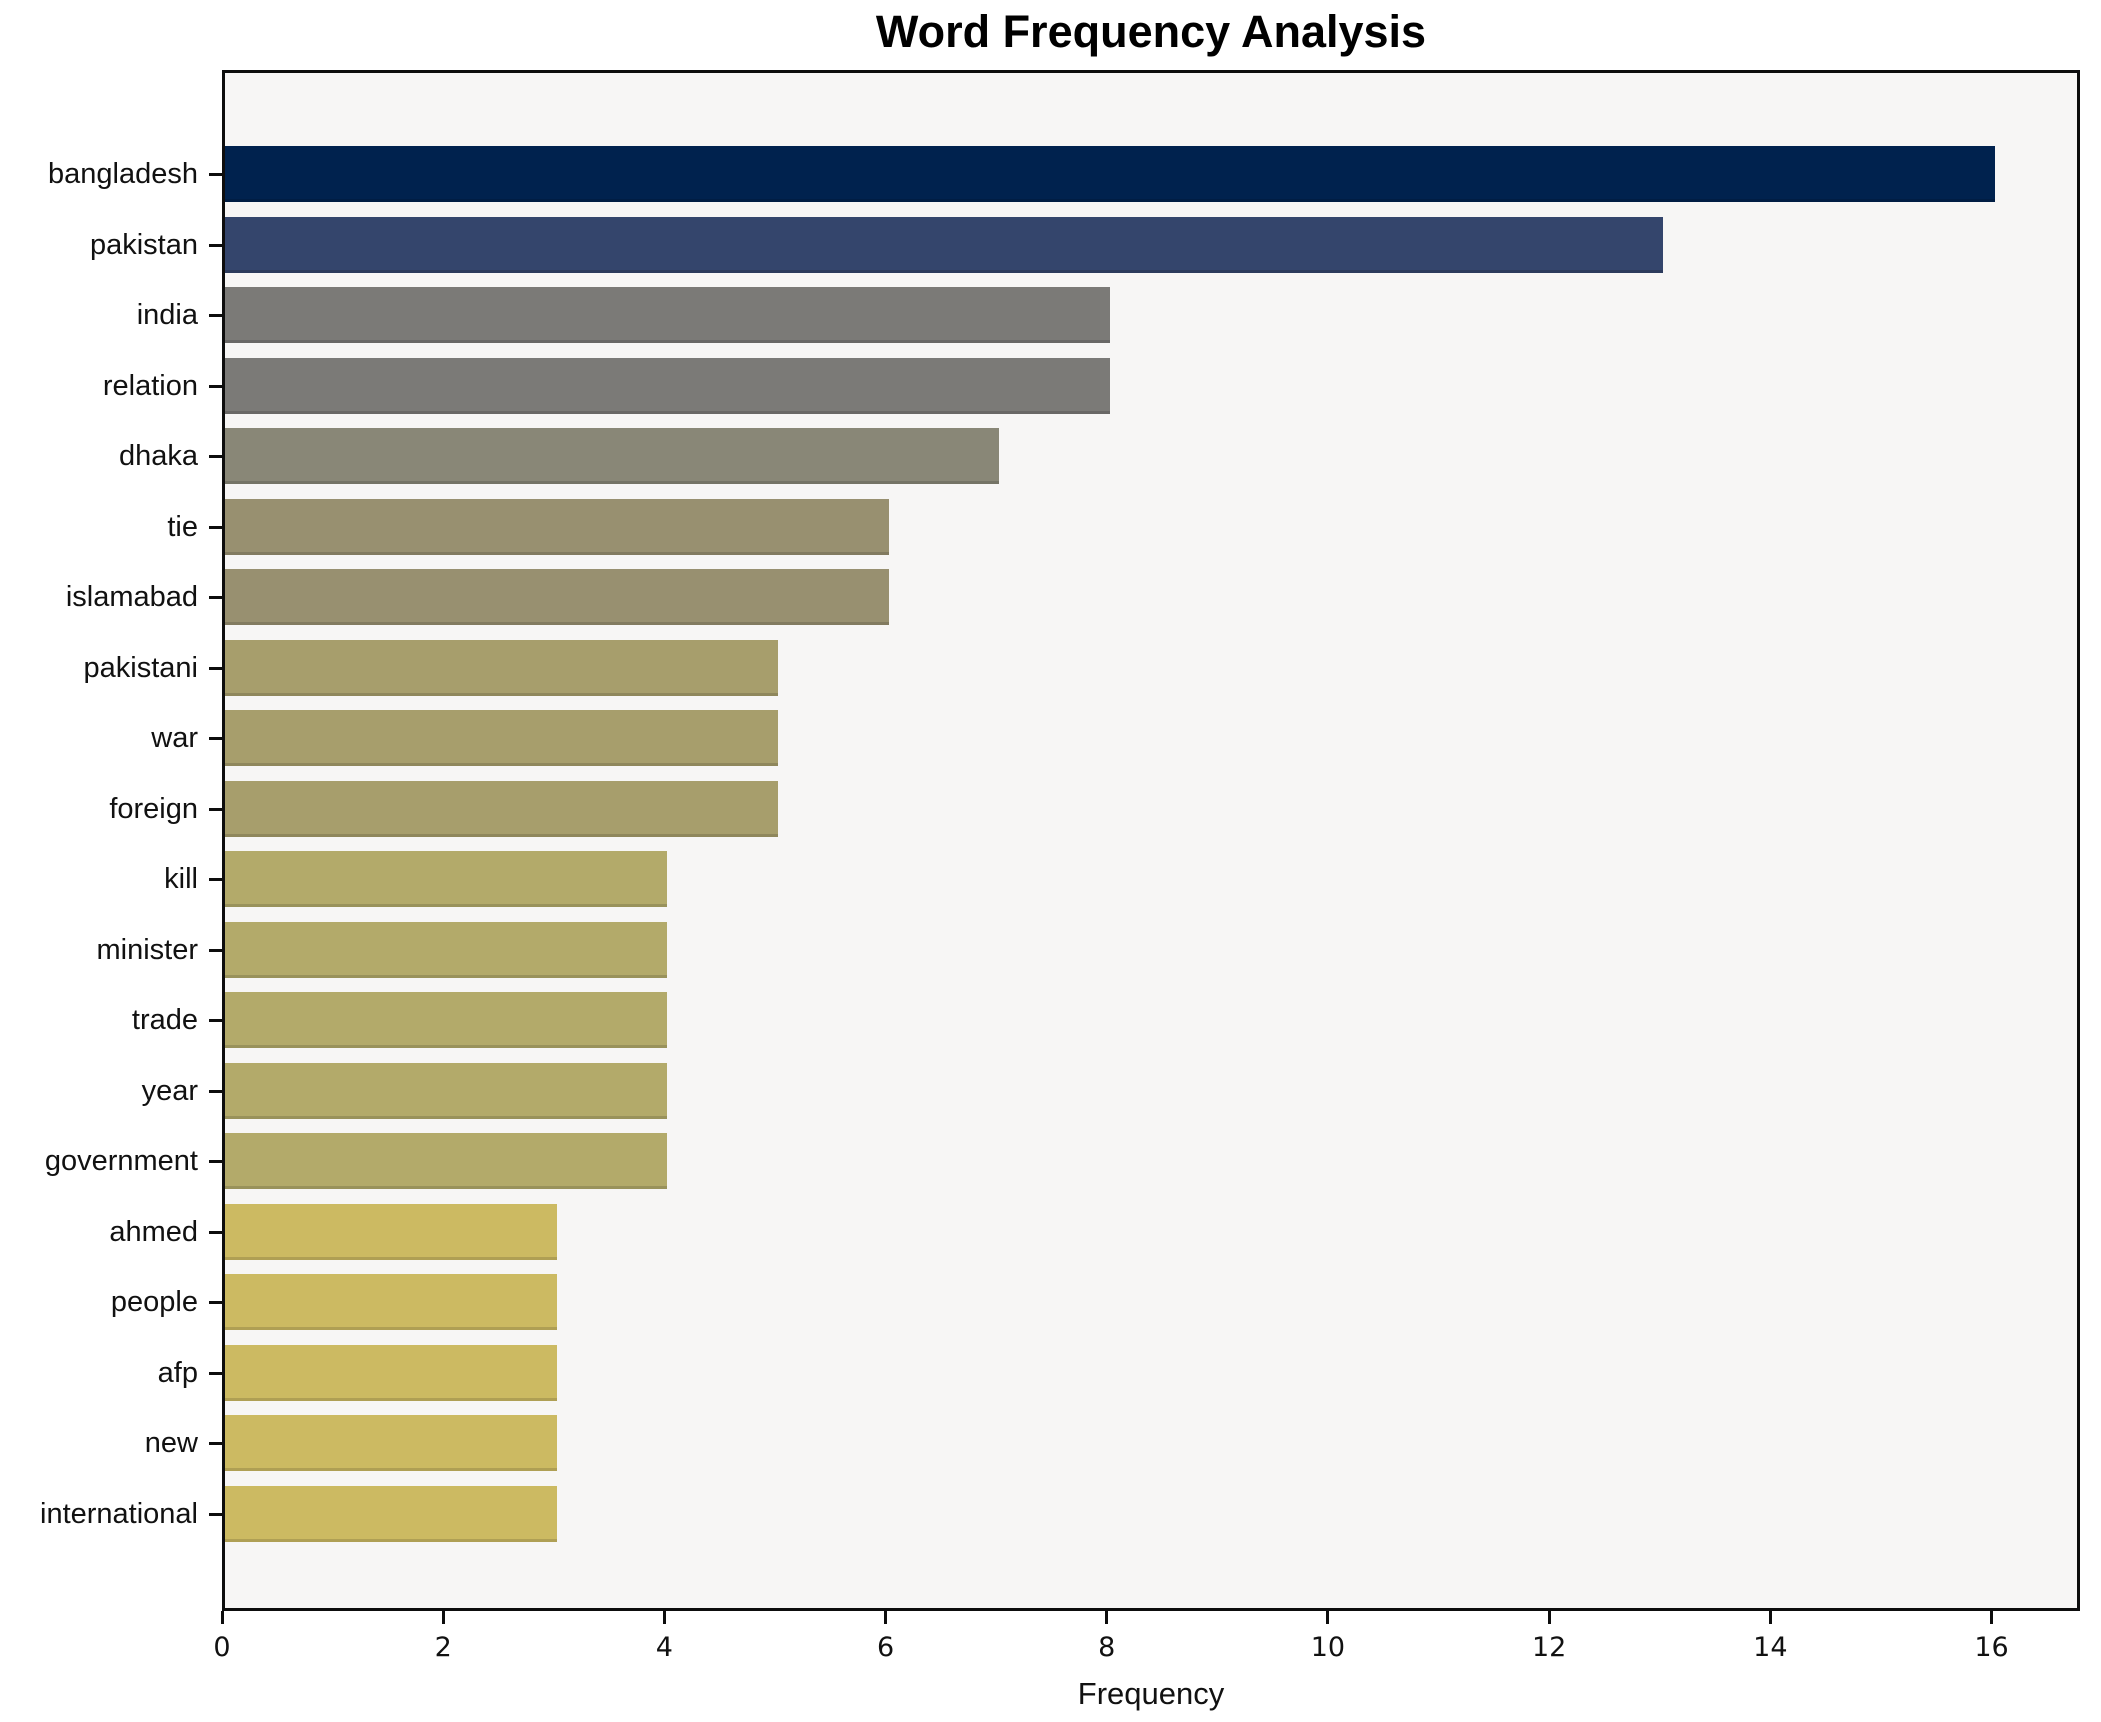  What do you see at coordinates (446, 1161) in the screenshot?
I see `bar-government` at bounding box center [446, 1161].